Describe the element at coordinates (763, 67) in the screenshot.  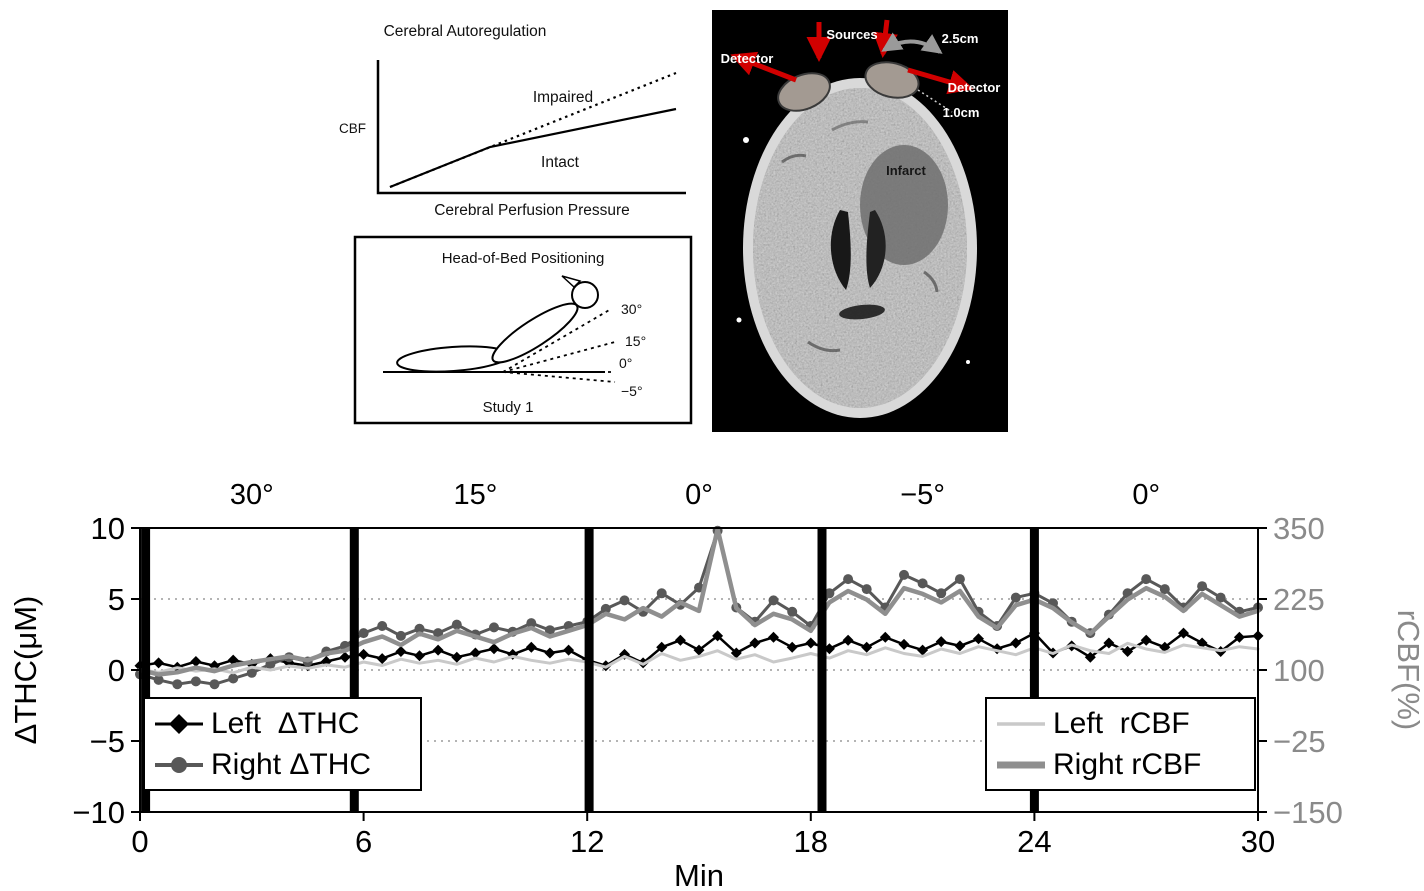
I see `detector-arrow-left` at that location.